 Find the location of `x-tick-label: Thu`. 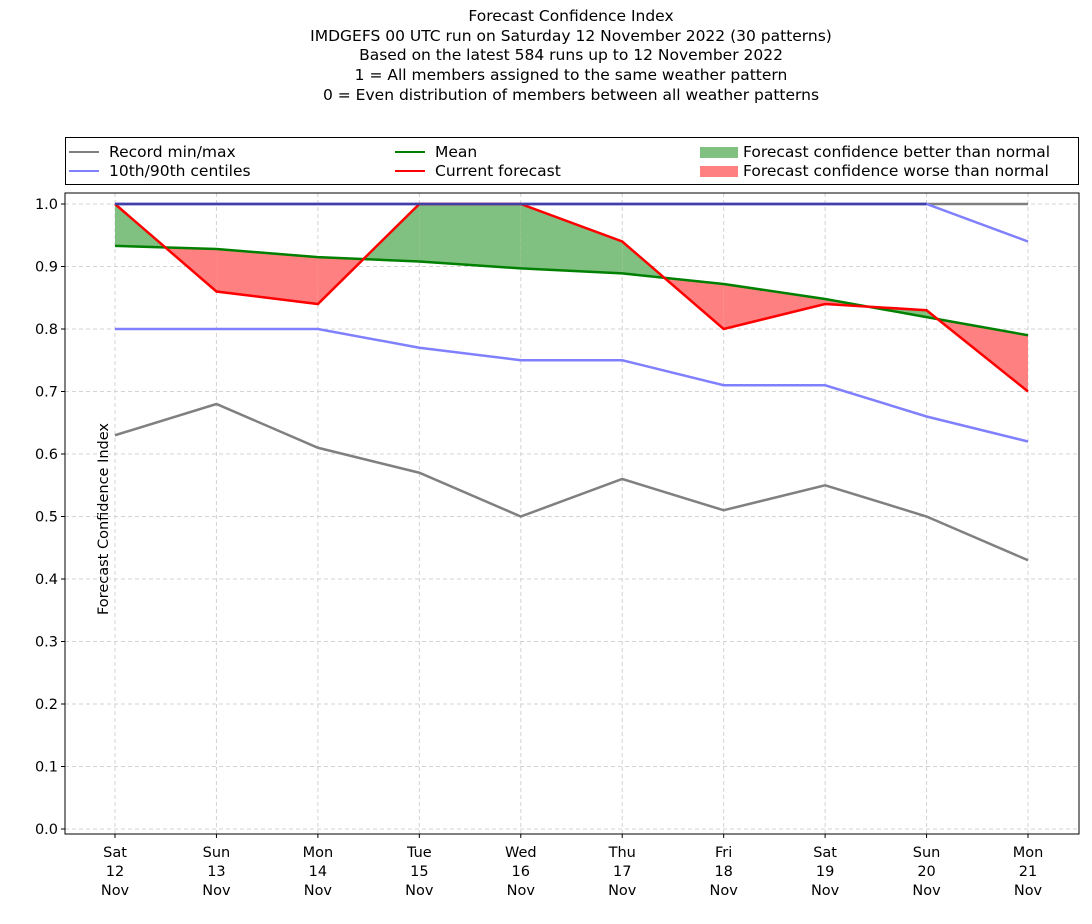

x-tick-label: Thu is located at coordinates (622, 853).